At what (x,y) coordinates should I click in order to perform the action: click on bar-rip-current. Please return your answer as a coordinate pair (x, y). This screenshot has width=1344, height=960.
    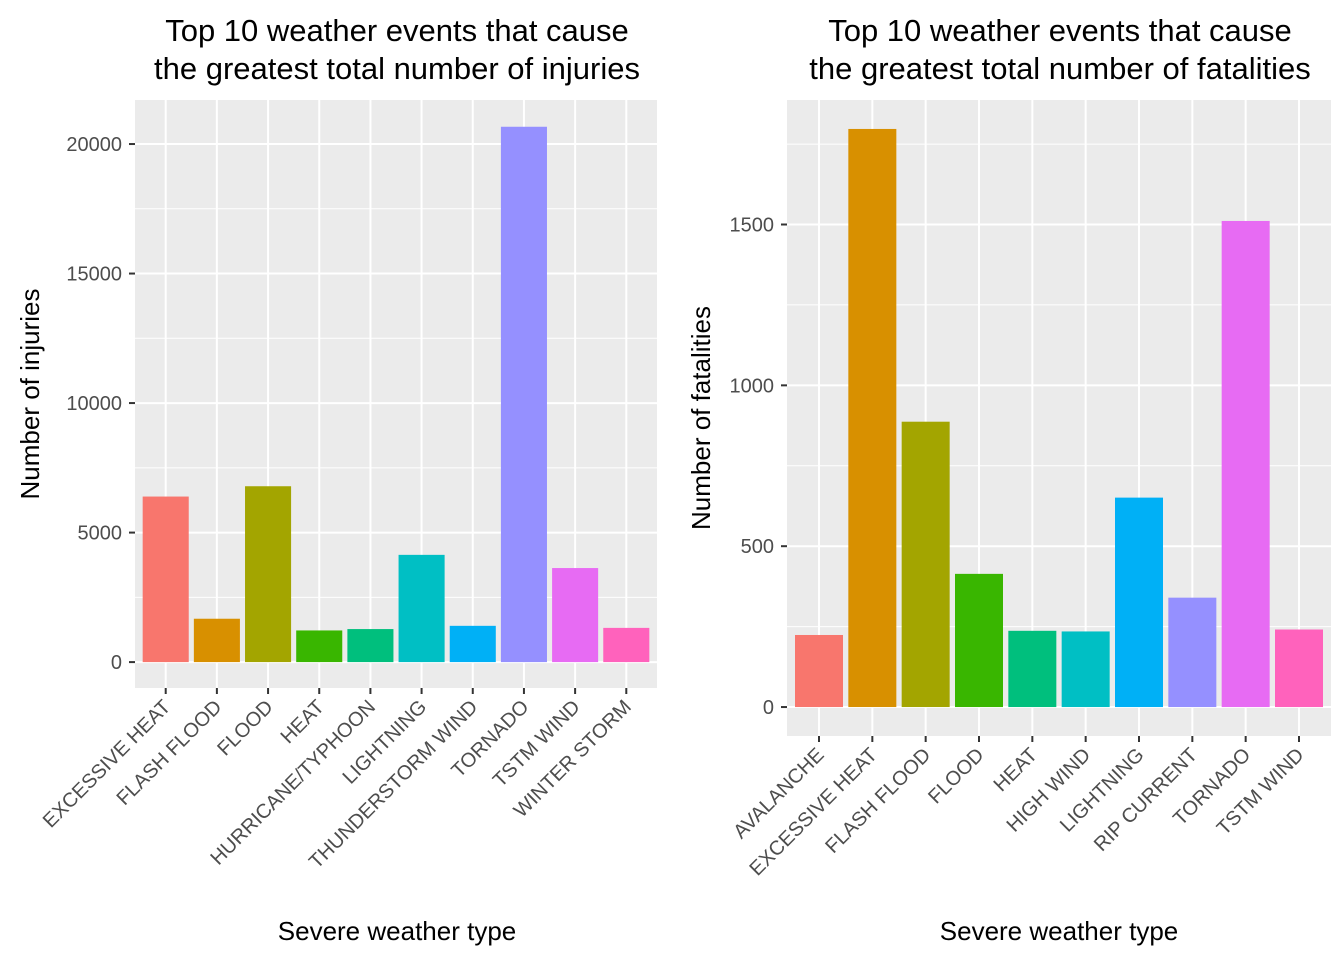
    Looking at the image, I should click on (1192, 652).